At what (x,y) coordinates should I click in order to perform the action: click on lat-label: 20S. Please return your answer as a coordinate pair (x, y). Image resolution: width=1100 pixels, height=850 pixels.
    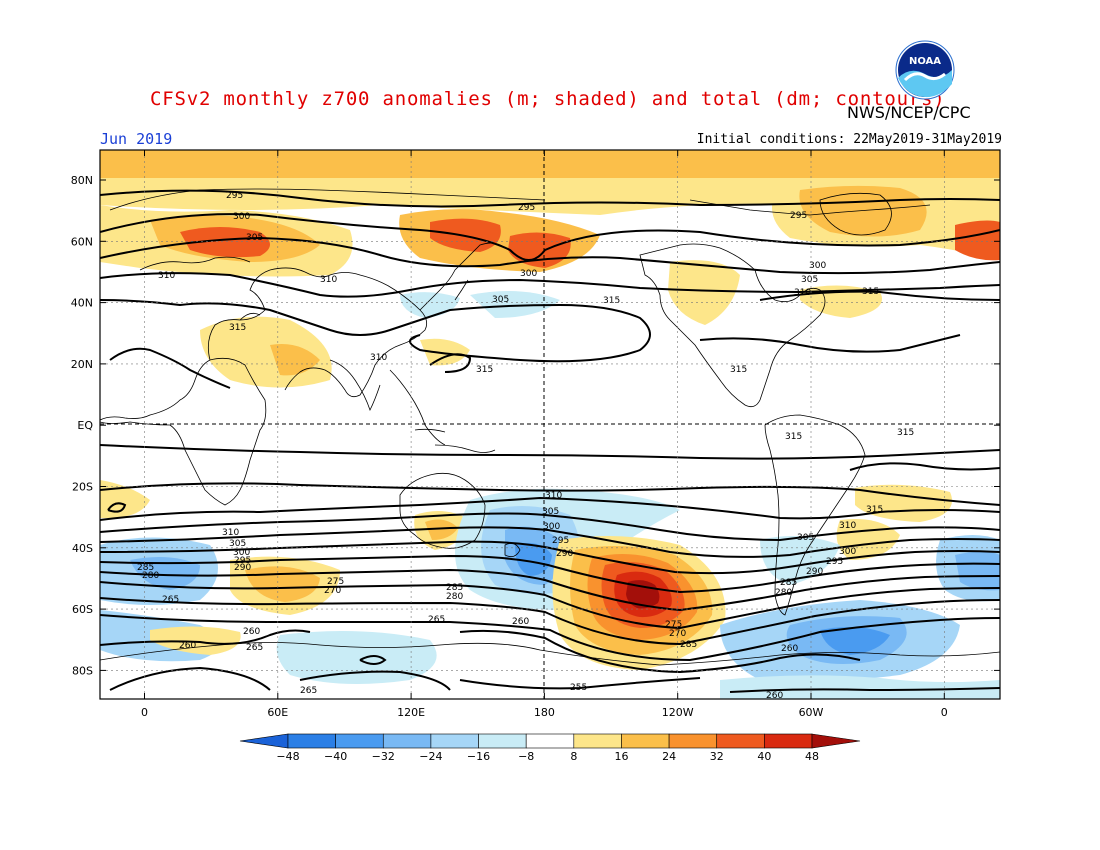
    Looking at the image, I should click on (82, 487).